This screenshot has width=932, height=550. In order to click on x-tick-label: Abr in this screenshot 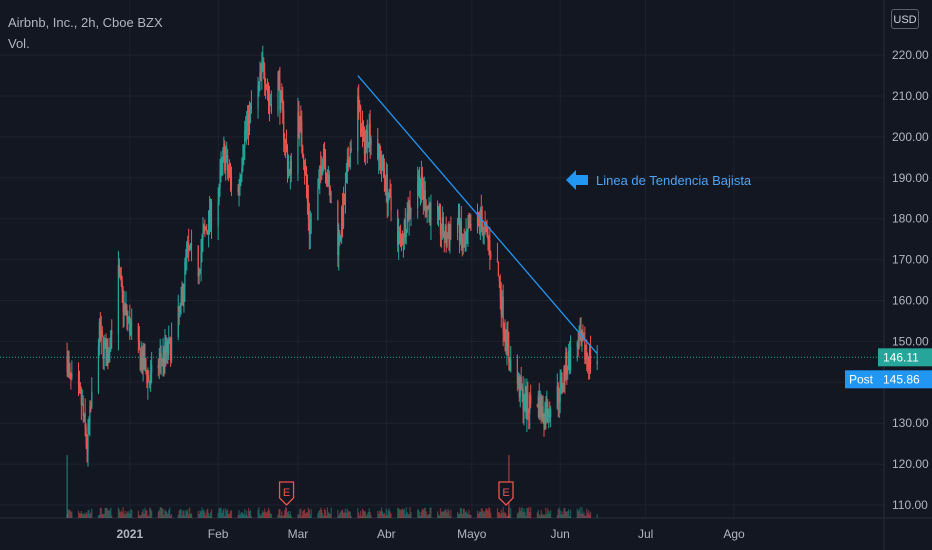, I will do `click(386, 534)`.